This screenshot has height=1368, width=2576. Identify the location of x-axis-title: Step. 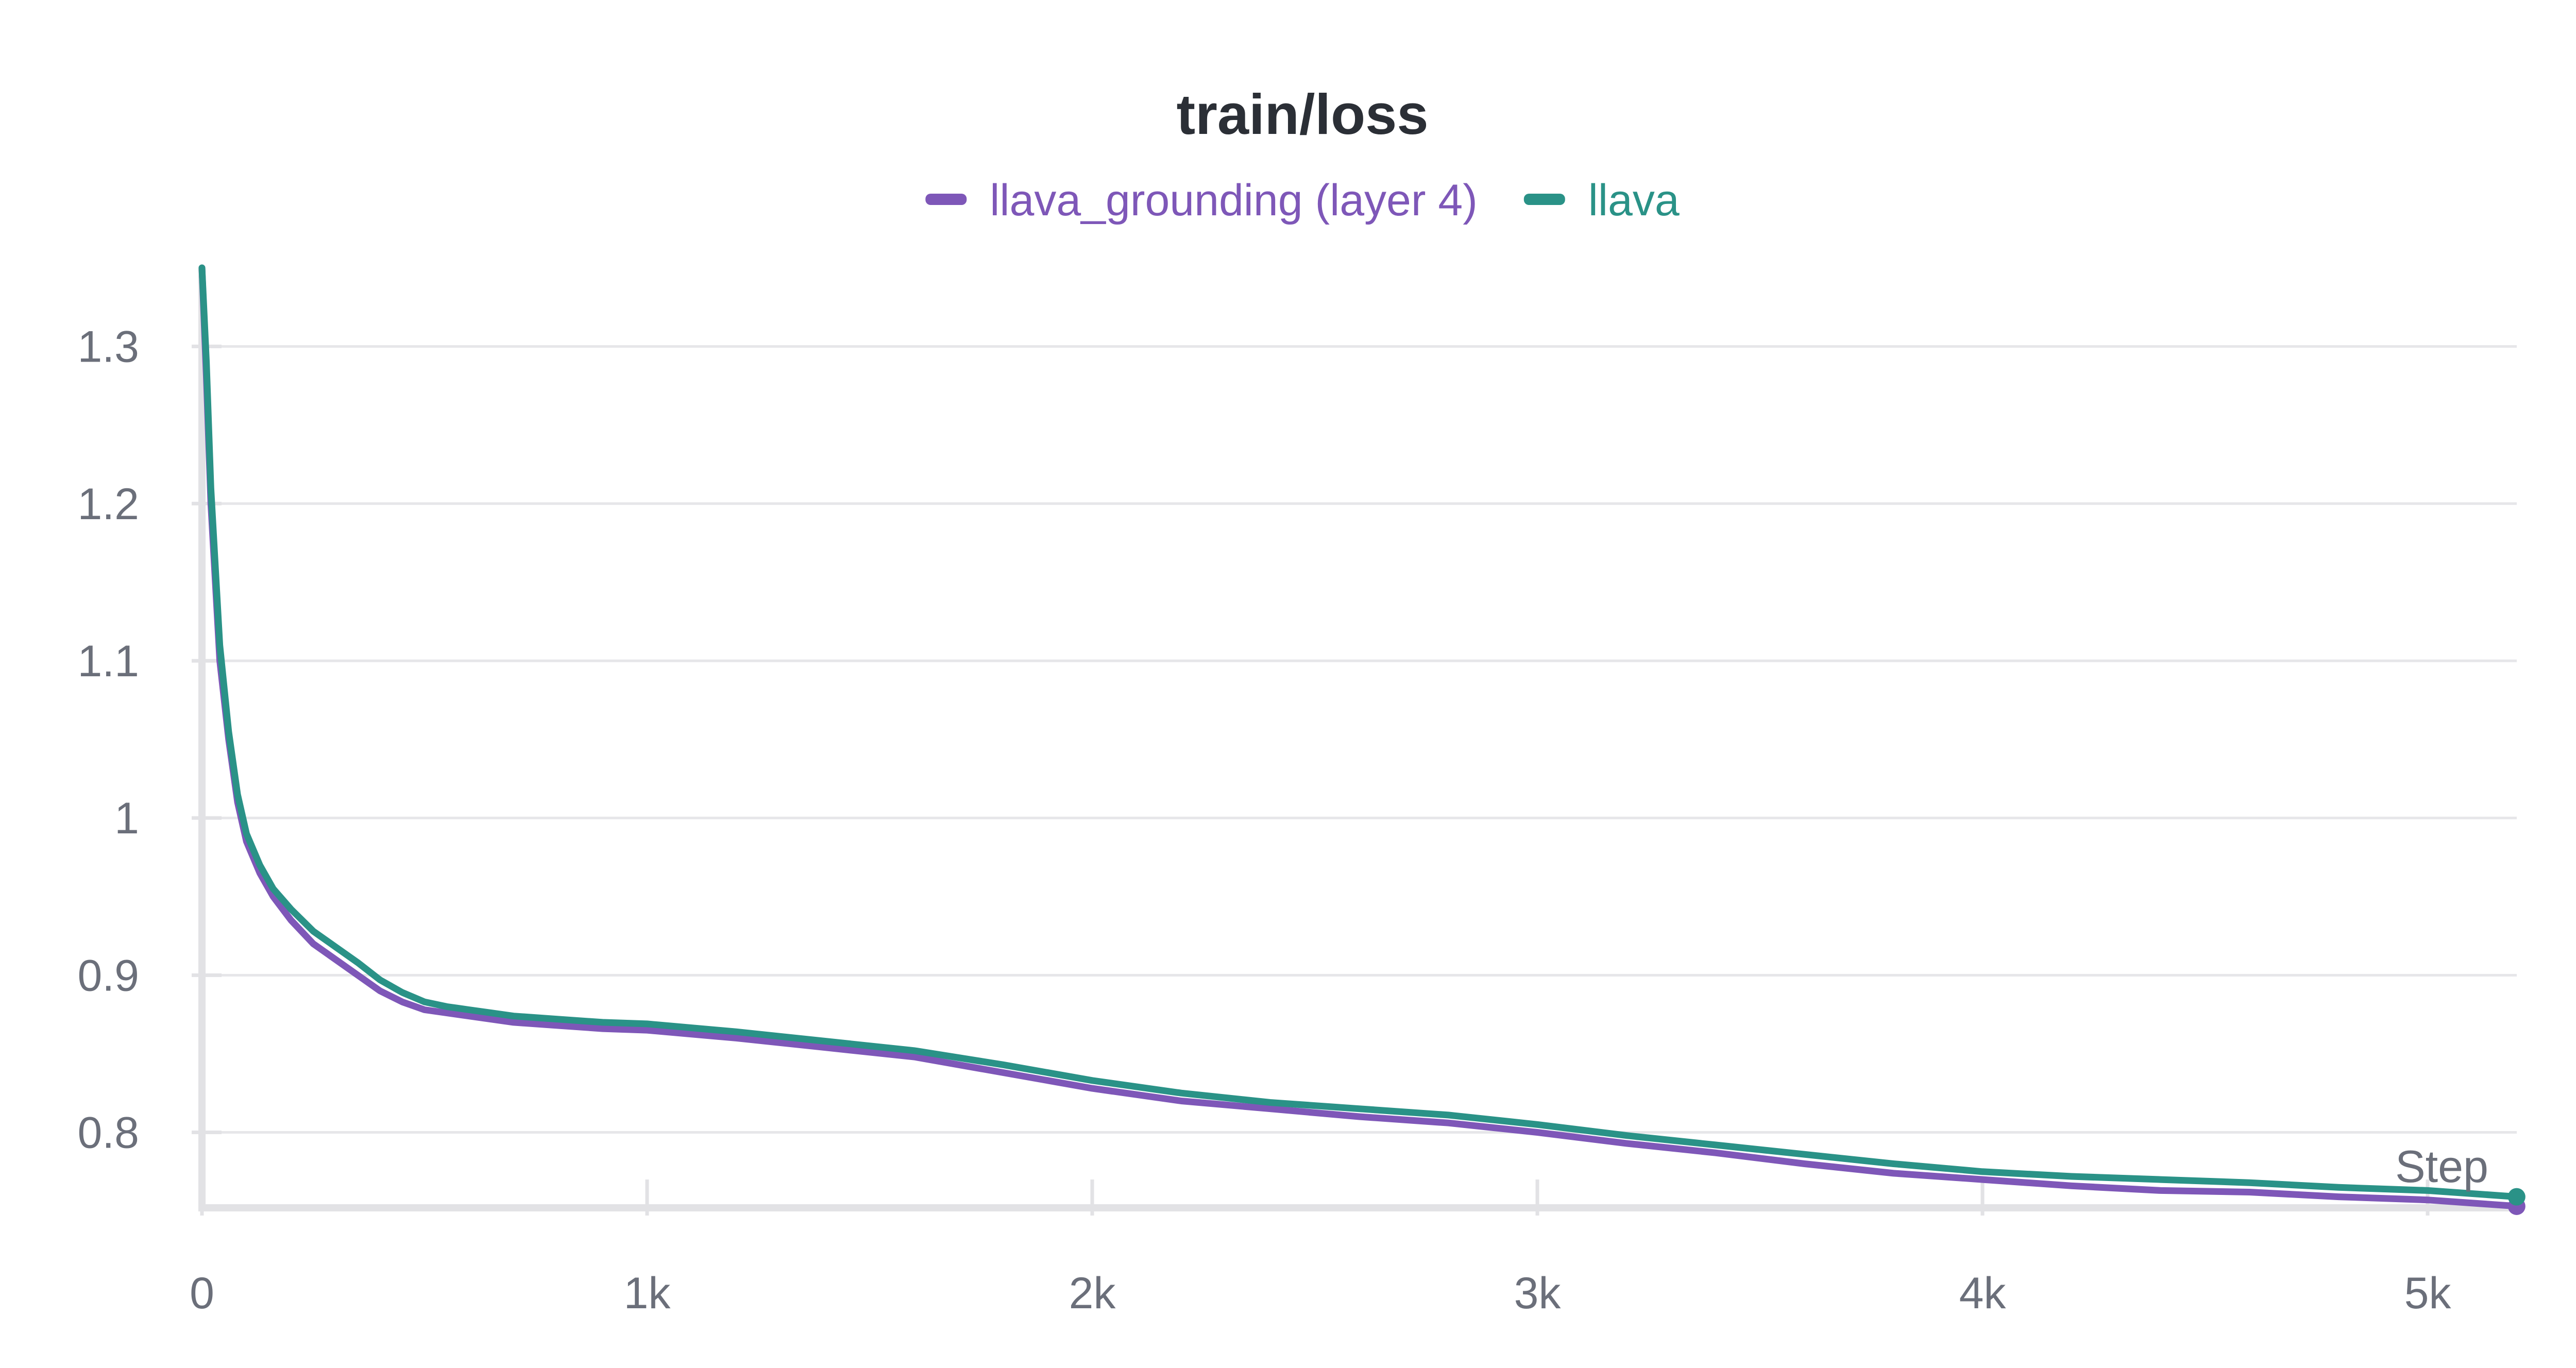
(2441, 1166).